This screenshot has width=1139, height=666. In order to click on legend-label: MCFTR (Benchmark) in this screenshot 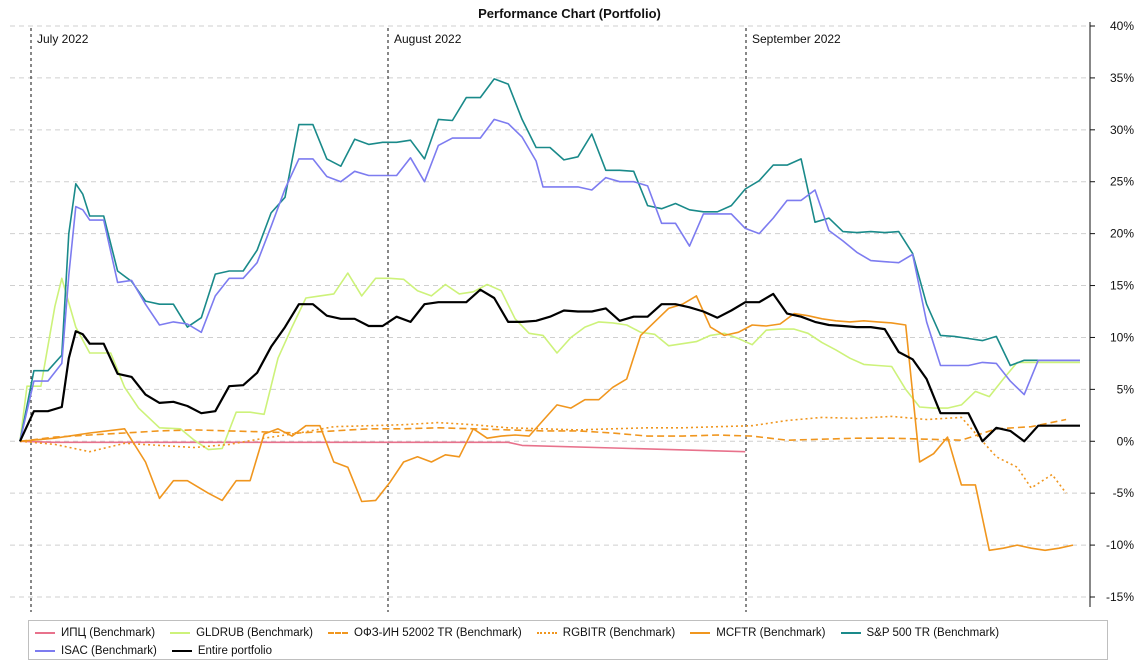, I will do `click(771, 633)`.